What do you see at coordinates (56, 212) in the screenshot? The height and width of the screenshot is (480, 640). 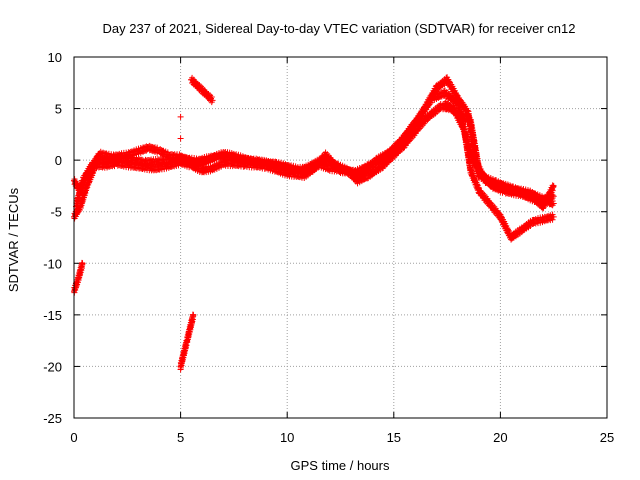 I see `y-tick-label: -5` at bounding box center [56, 212].